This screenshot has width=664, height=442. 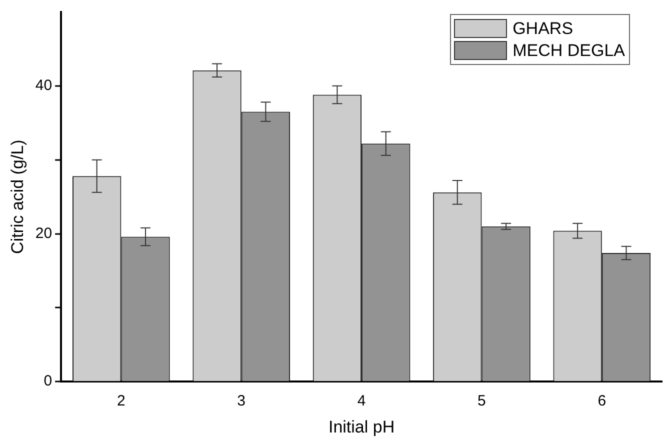 What do you see at coordinates (48, 381) in the screenshot?
I see `y-tick-label: 0` at bounding box center [48, 381].